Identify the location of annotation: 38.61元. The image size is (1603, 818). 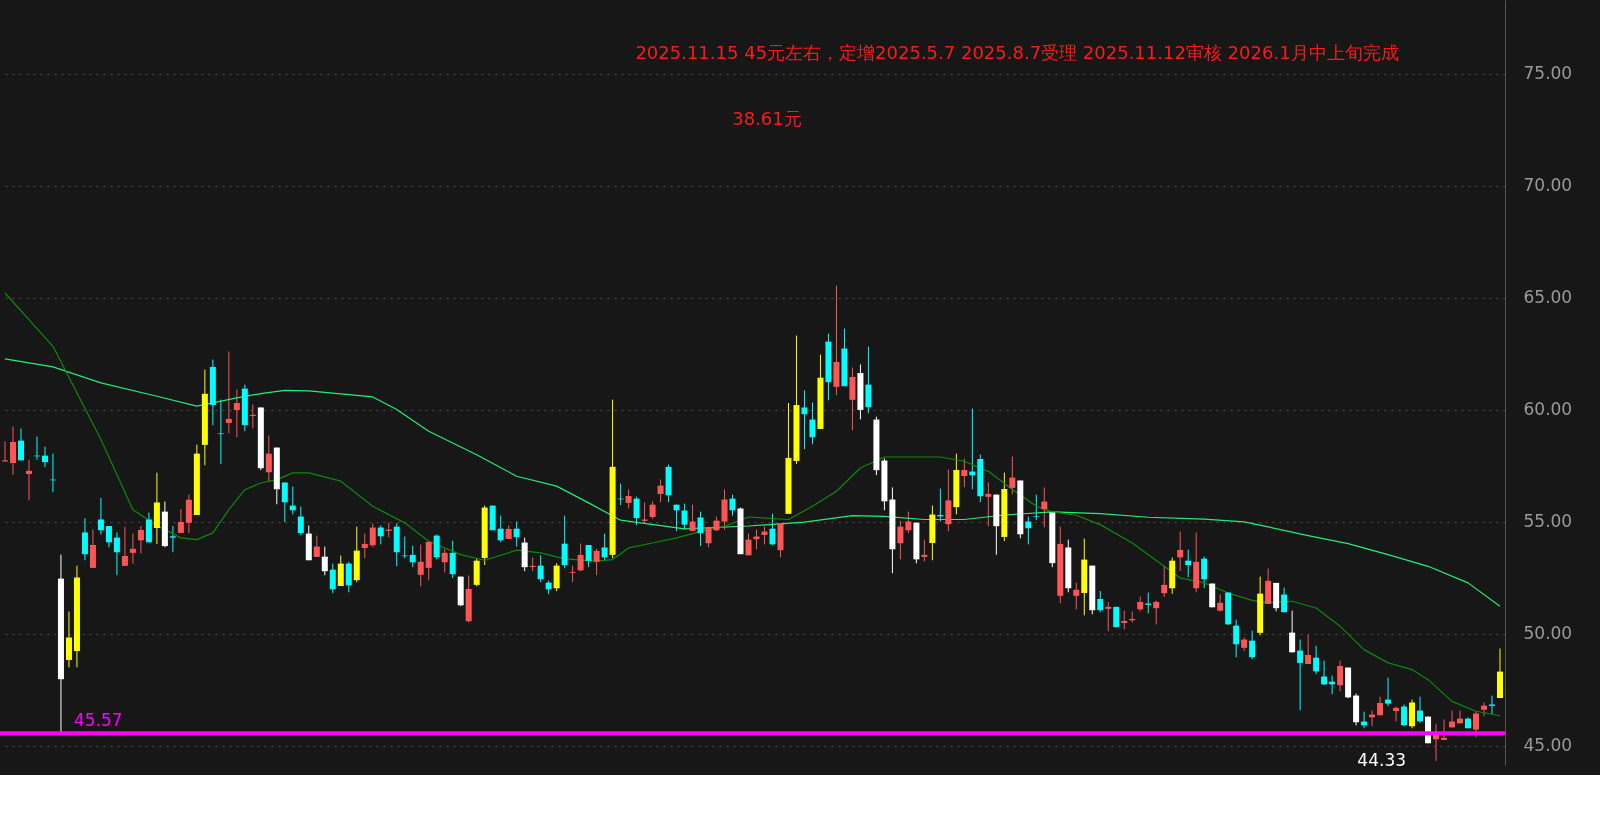
(767, 118).